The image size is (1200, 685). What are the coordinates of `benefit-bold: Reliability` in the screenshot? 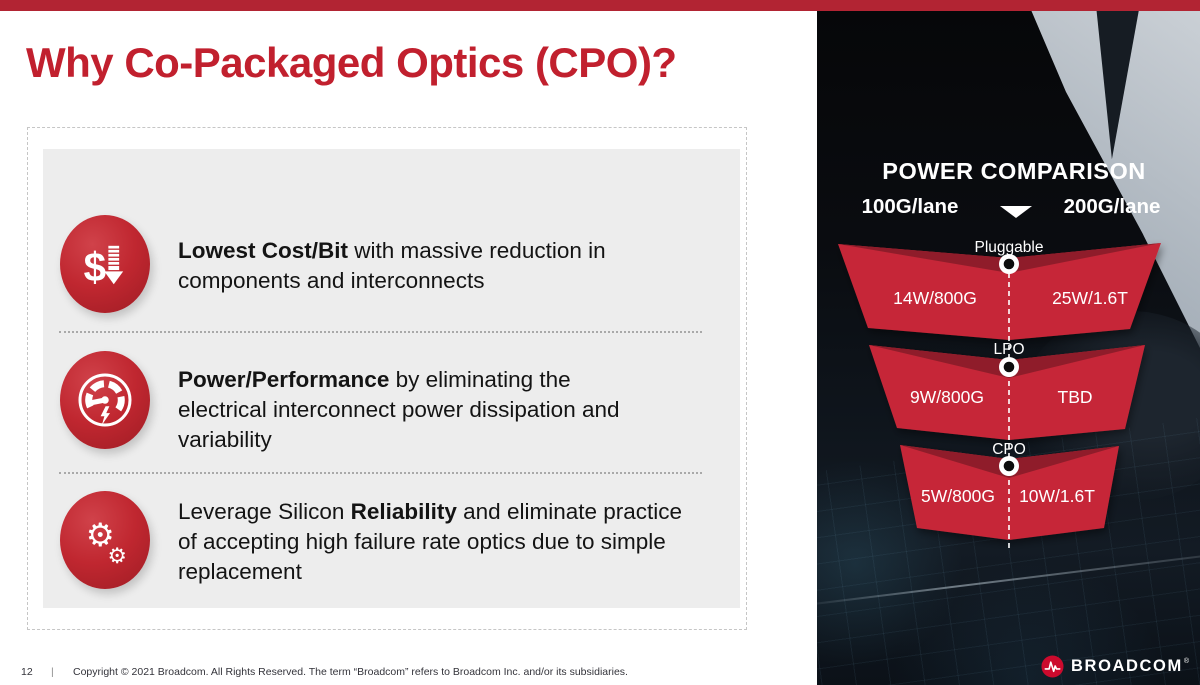 It's located at (403, 511).